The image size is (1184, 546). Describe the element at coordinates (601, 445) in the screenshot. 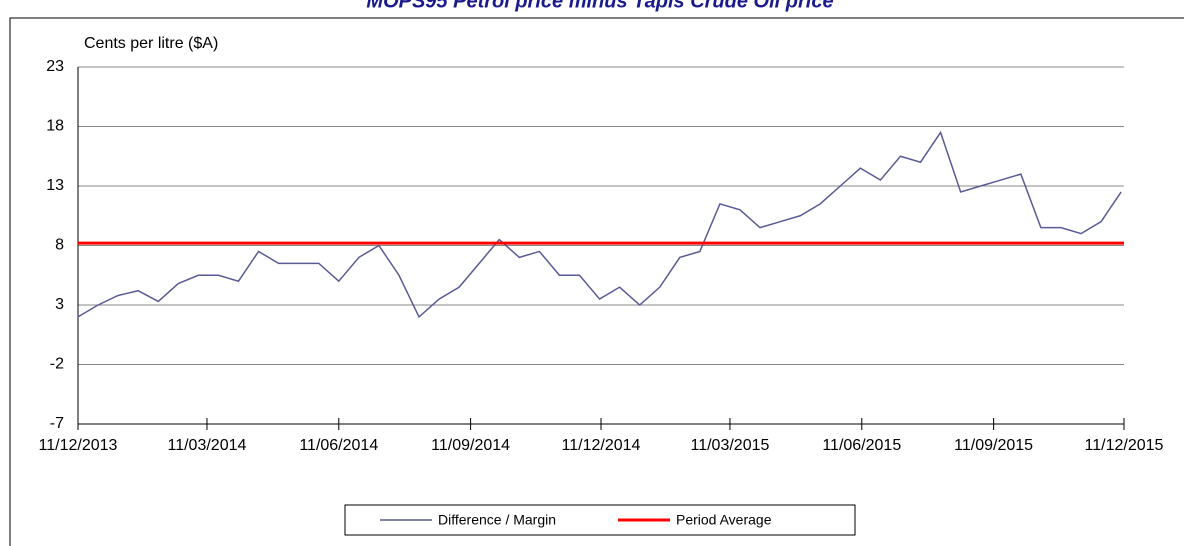

I see `x-tick-label: 11/12/2014` at that location.